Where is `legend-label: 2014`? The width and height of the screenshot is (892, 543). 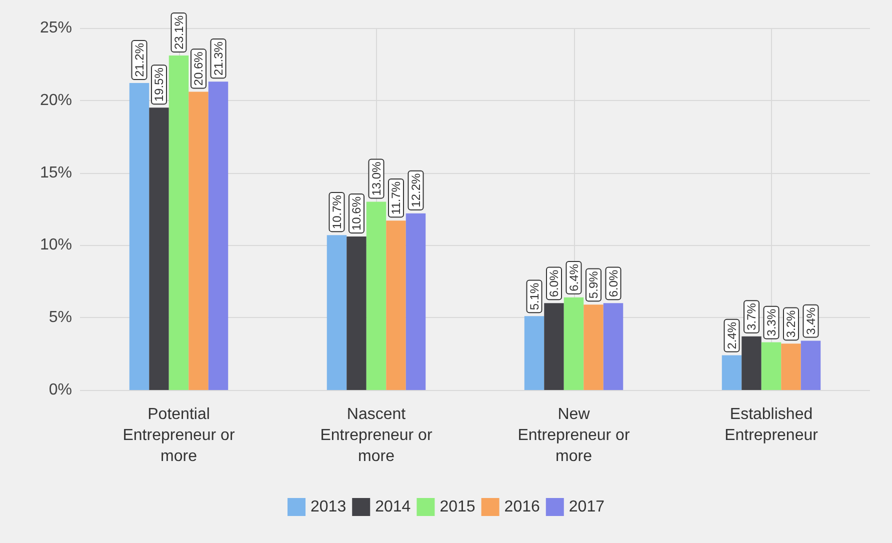
legend-label: 2014 is located at coordinates (393, 507).